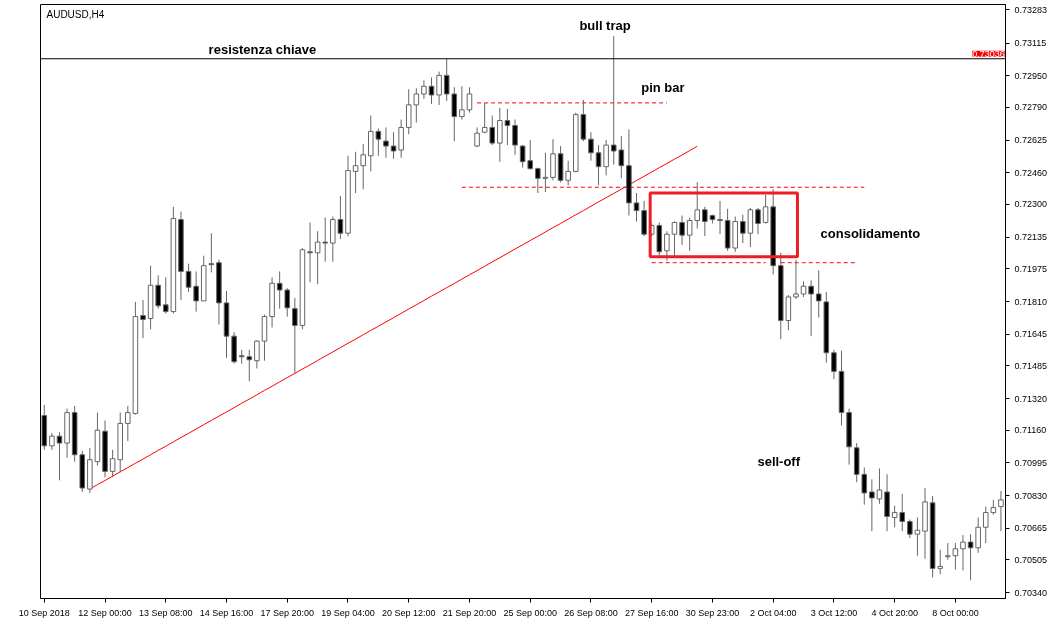  I want to click on y-tick-label: 0.71160, so click(1030, 430).